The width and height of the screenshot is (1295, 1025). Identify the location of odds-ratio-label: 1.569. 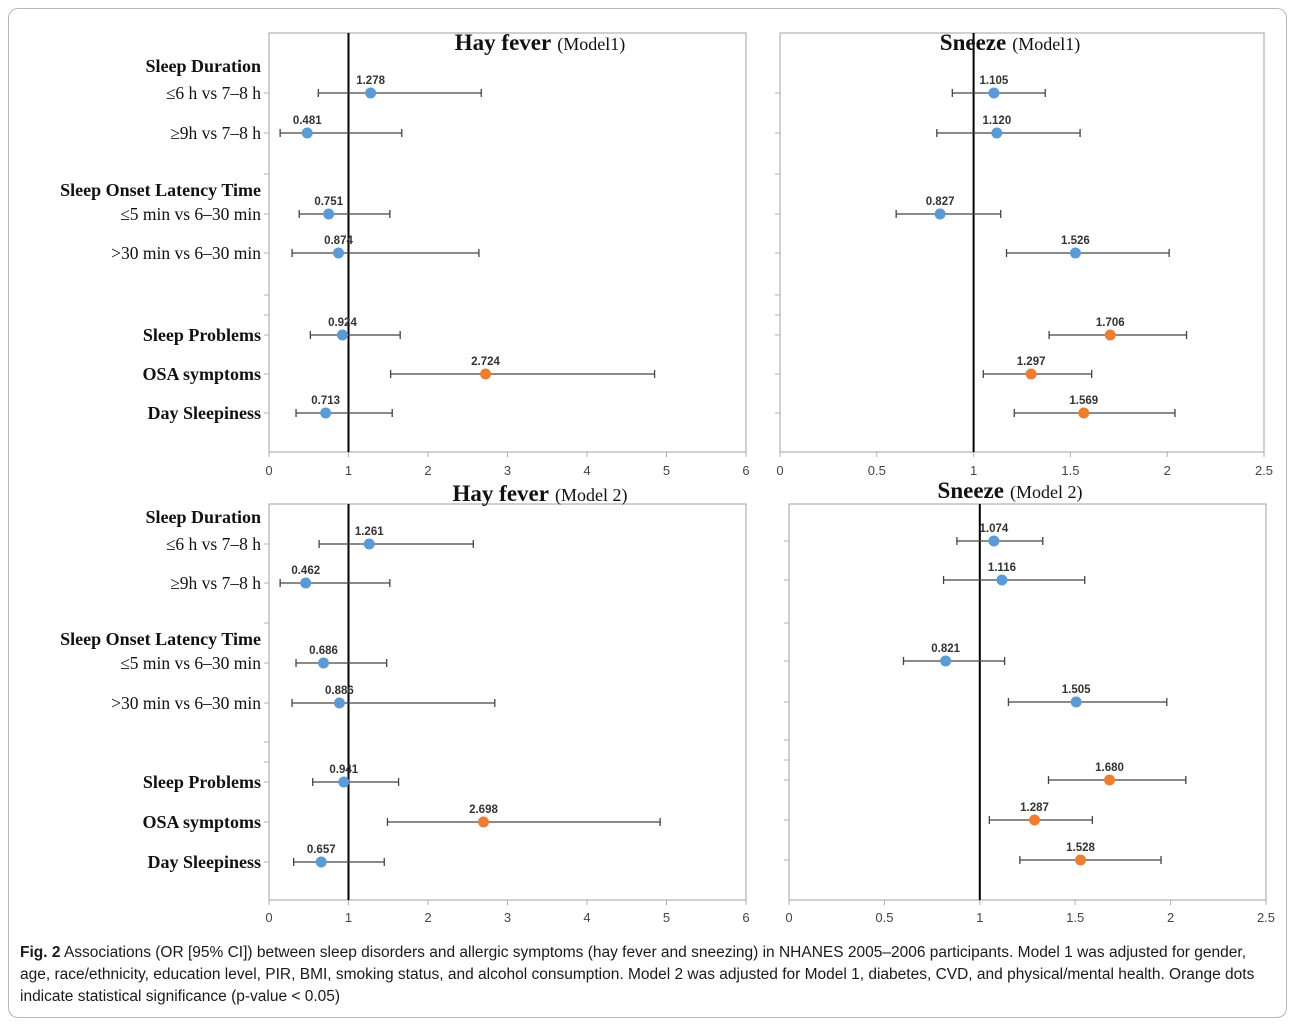
(1083, 401).